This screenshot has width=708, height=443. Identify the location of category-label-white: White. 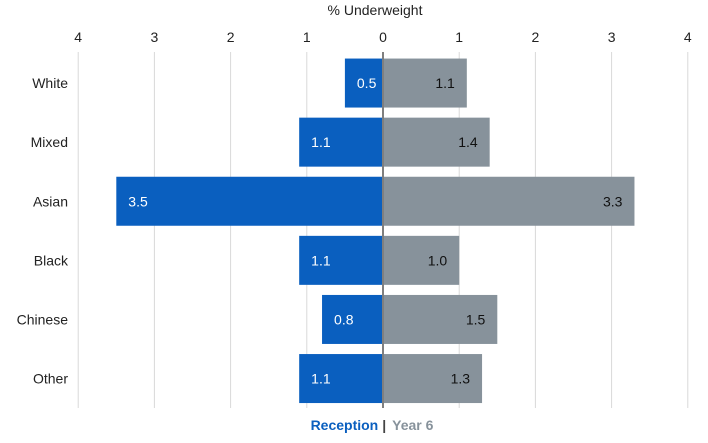
(50, 83).